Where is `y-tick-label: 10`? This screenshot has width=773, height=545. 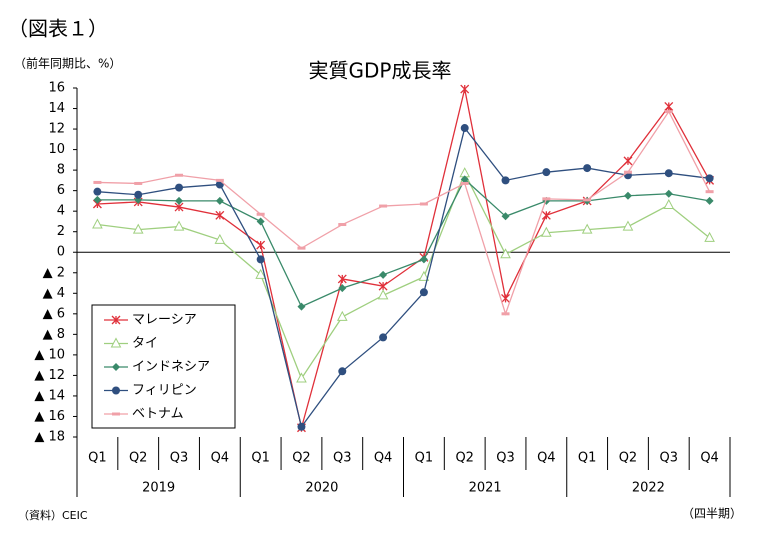 y-tick-label: 10 is located at coordinates (56, 149).